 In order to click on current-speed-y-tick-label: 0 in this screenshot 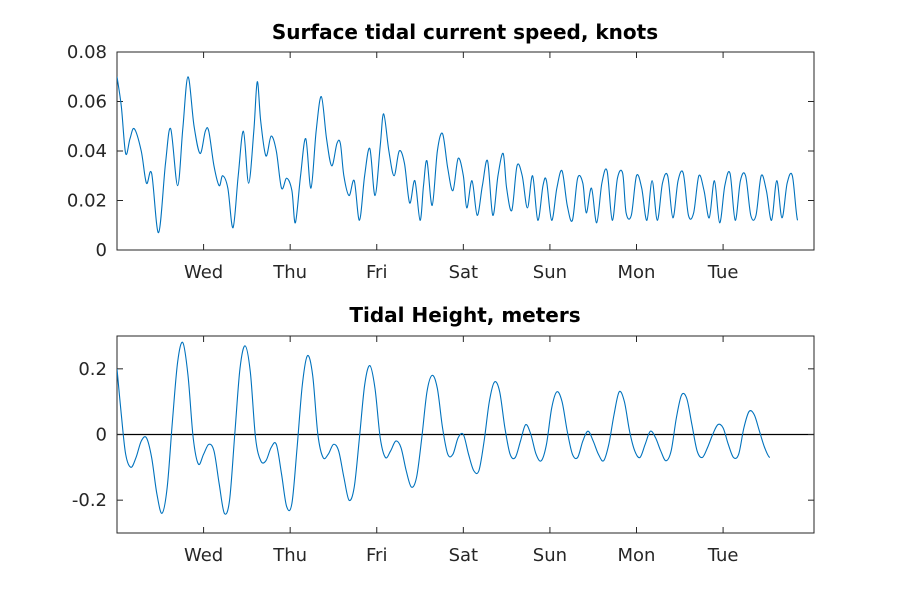, I will do `click(101, 250)`.